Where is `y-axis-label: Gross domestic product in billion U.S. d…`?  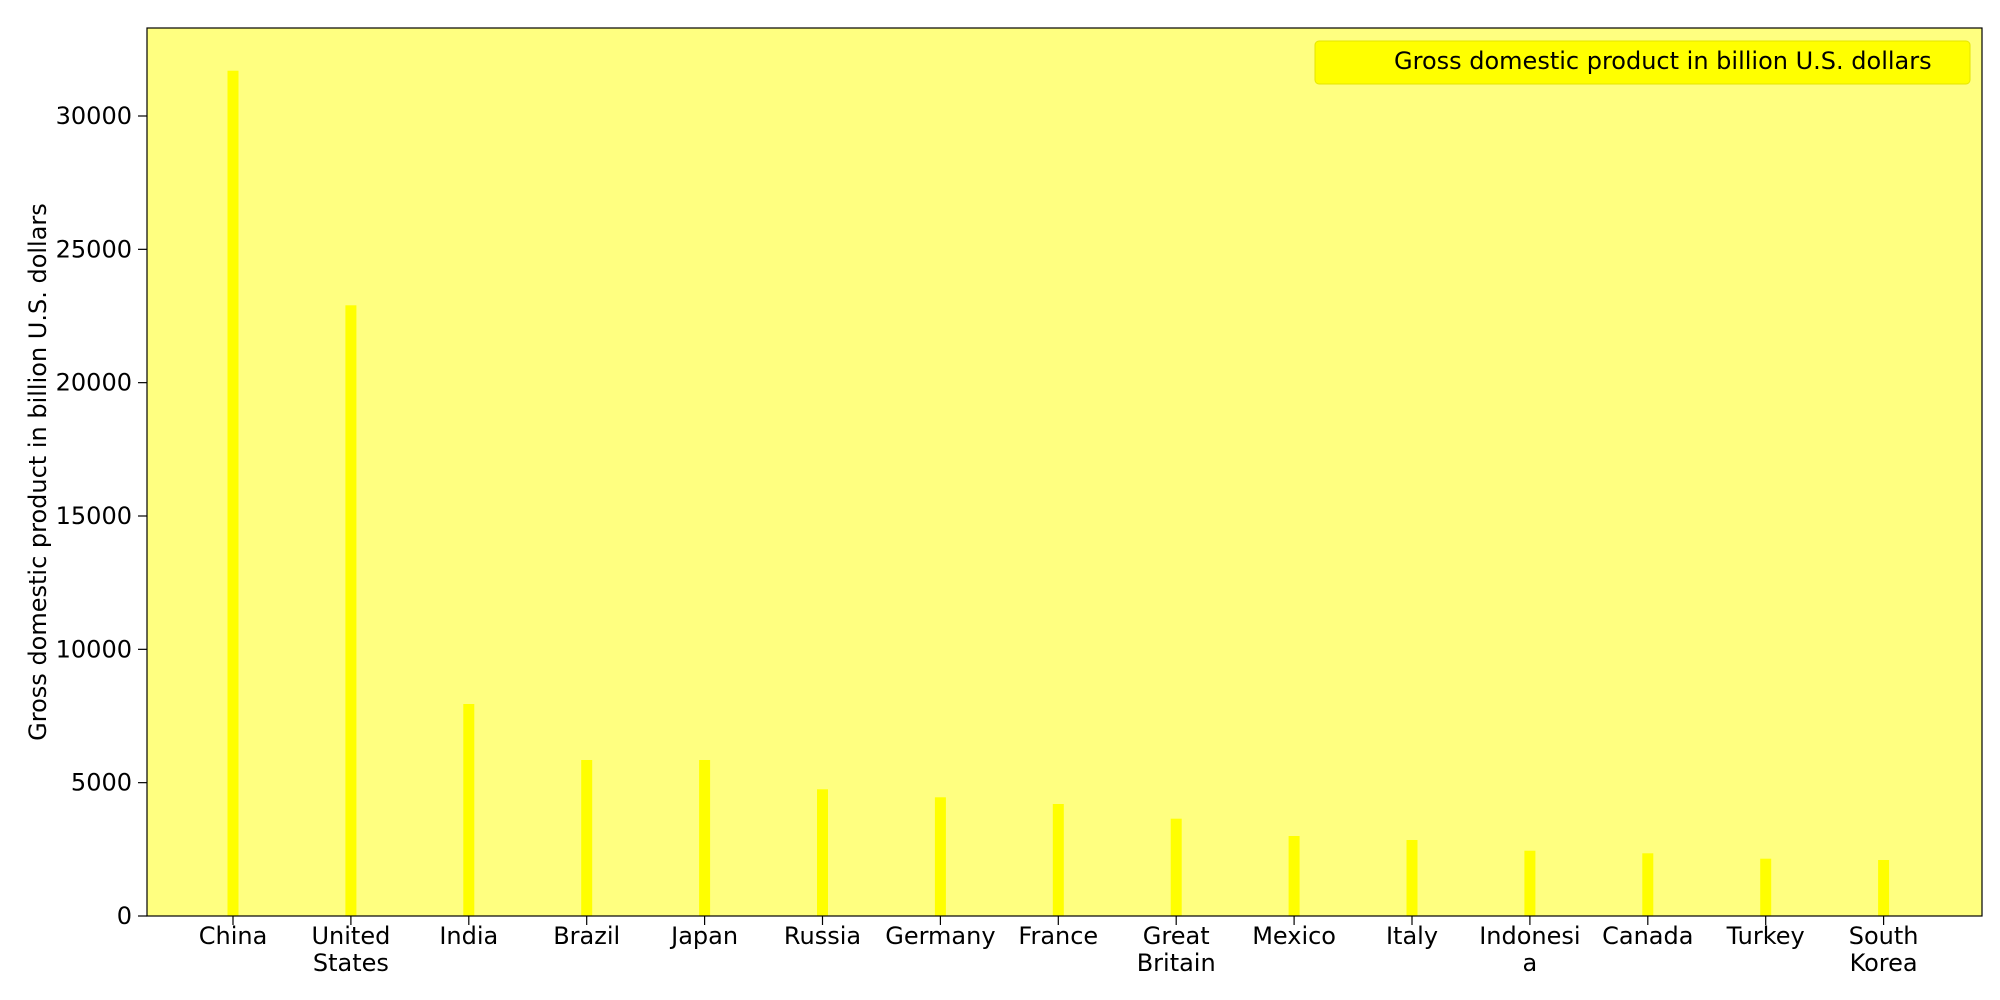 y-axis-label: Gross domestic product in billion U.S. d… is located at coordinates (38, 472).